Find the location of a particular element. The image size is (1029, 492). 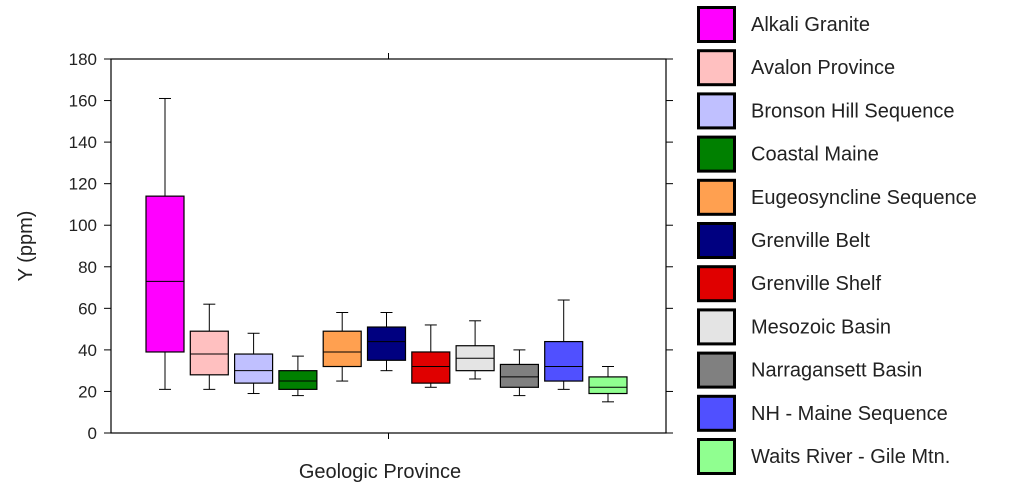

y-tick-label: 20 is located at coordinates (87, 391).